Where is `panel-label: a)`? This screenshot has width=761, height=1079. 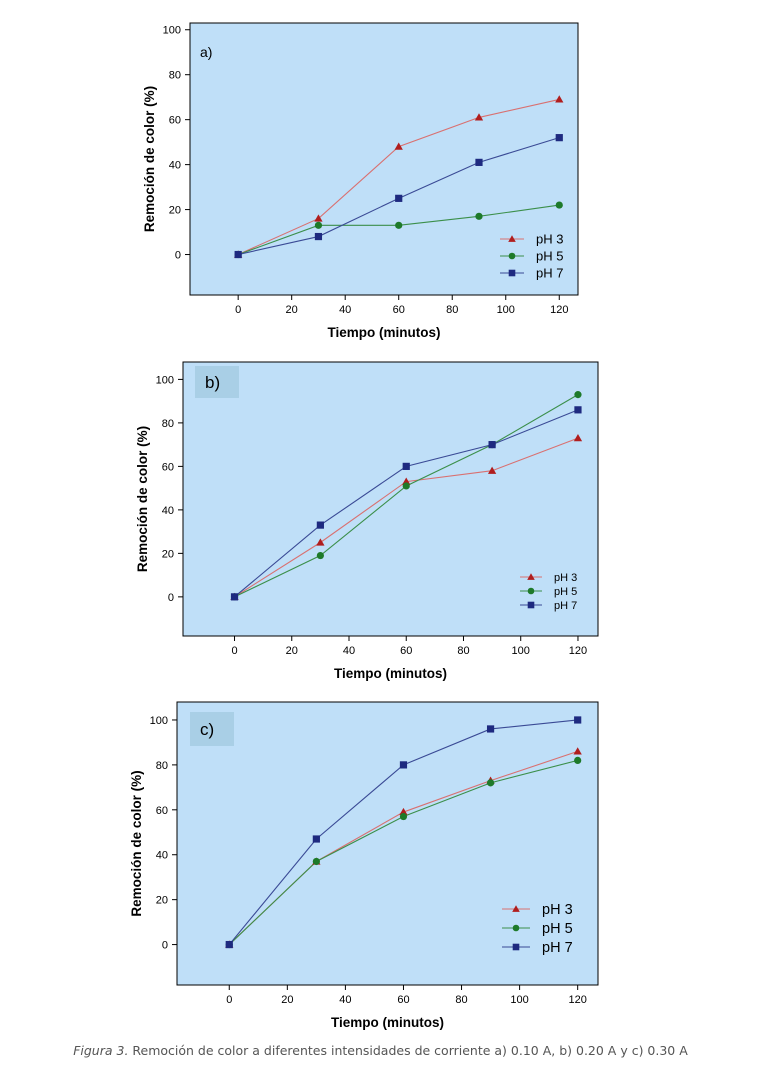 panel-label: a) is located at coordinates (206, 52).